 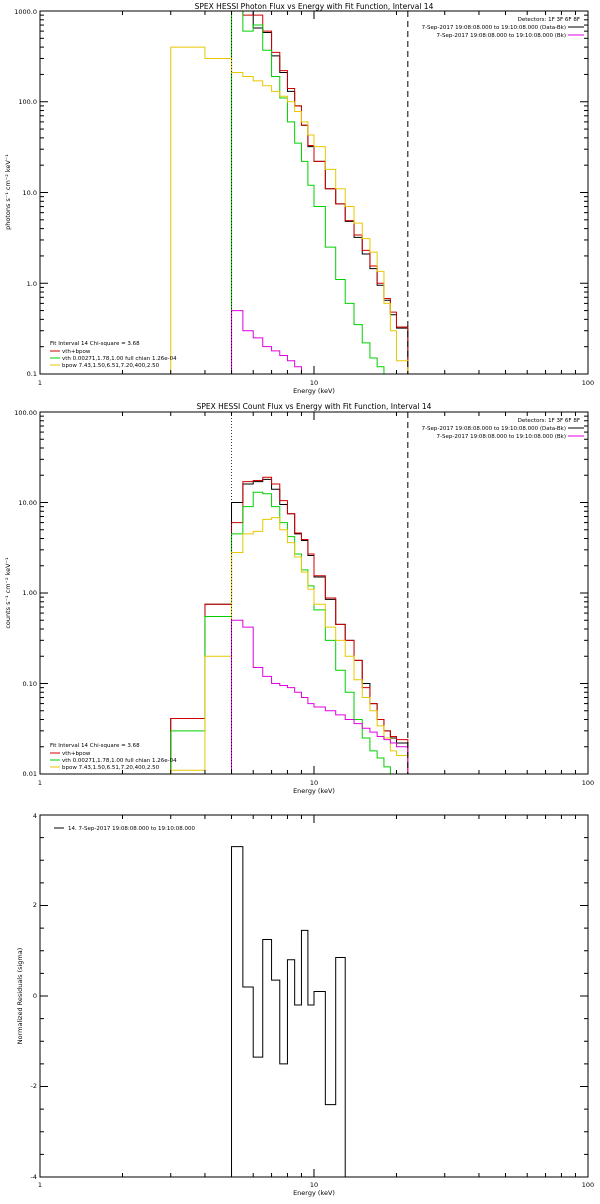 What do you see at coordinates (27, 102) in the screenshot?
I see `photon-ytick-3: 100.0` at bounding box center [27, 102].